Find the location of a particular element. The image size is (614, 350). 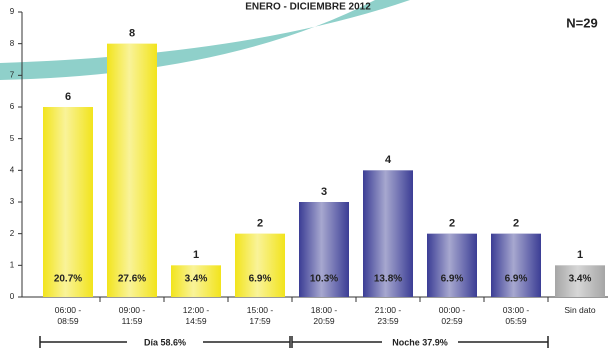

y-tick-label: 5 is located at coordinates (12, 138).